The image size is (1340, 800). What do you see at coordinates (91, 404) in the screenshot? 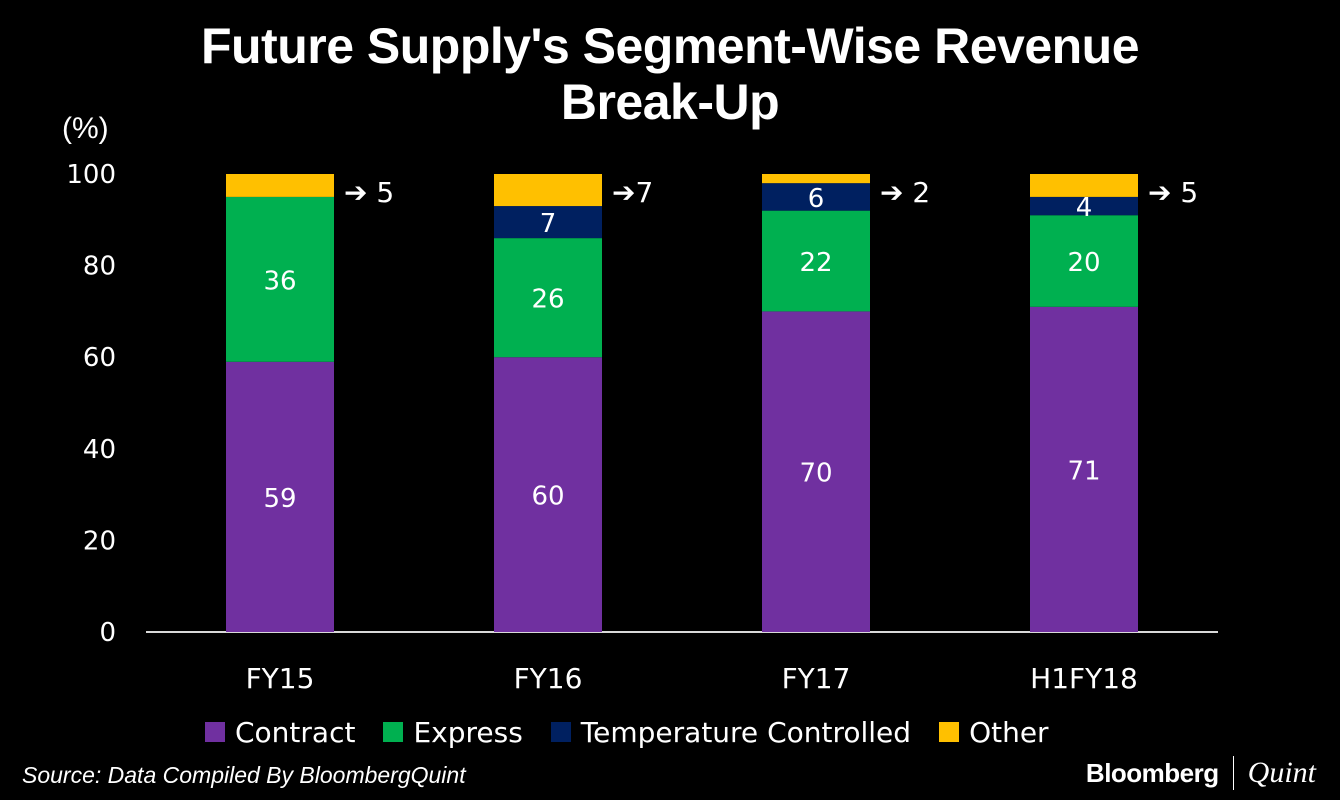
I see `y-axis-ticks: 0 20 40 60 80 100` at bounding box center [91, 404].